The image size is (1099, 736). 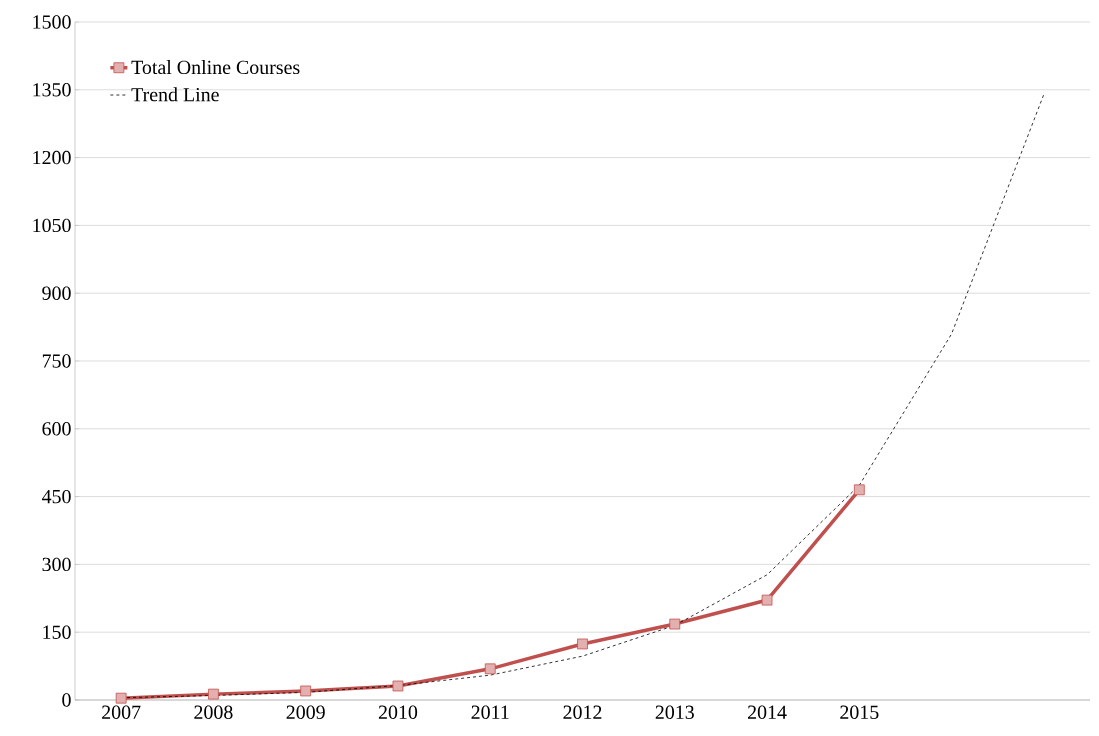 What do you see at coordinates (56, 293) in the screenshot?
I see `y-tick-label: 900` at bounding box center [56, 293].